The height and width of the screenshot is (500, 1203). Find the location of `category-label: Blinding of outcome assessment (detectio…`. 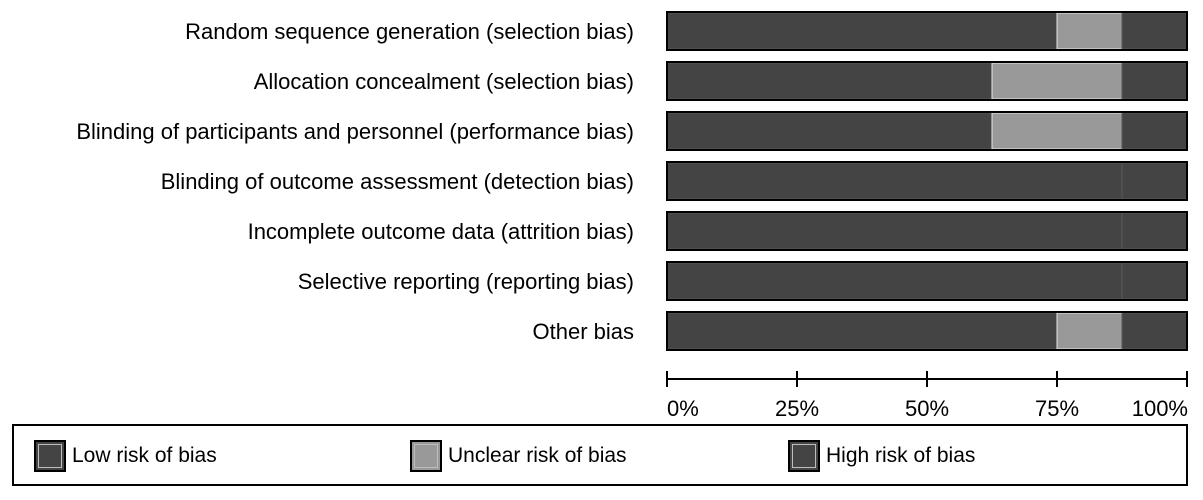

category-label: Blinding of outcome assessment (detectio… is located at coordinates (397, 181).